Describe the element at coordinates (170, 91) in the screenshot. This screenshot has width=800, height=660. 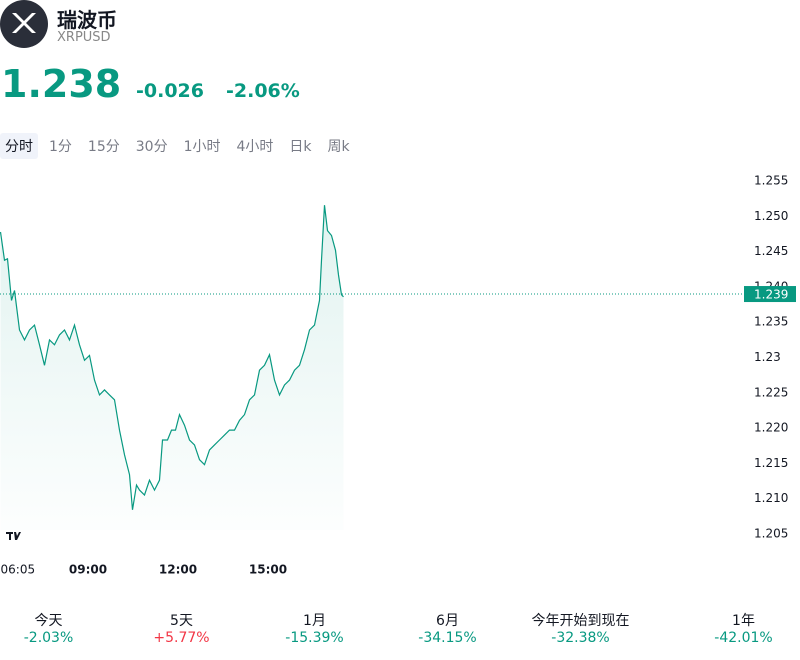
I see `change: -0.026` at that location.